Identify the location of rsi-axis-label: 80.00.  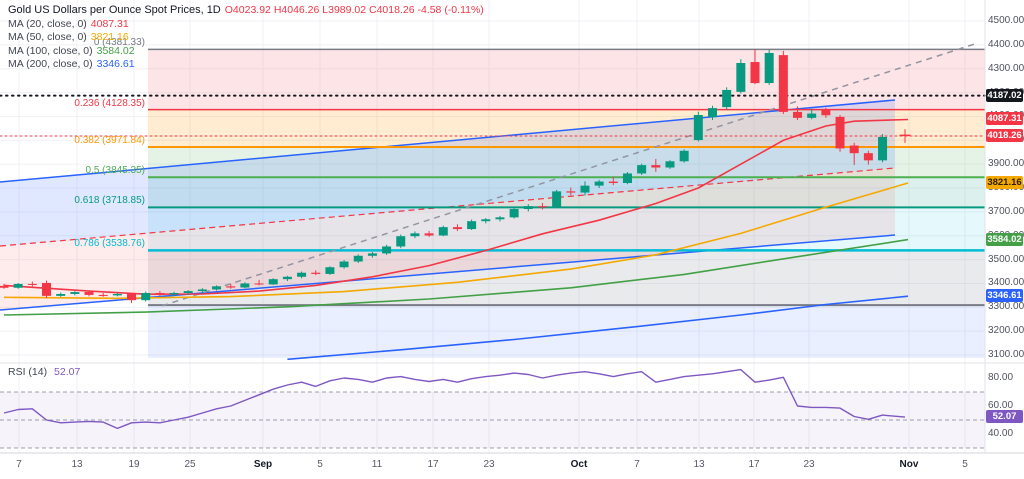
(1001, 377).